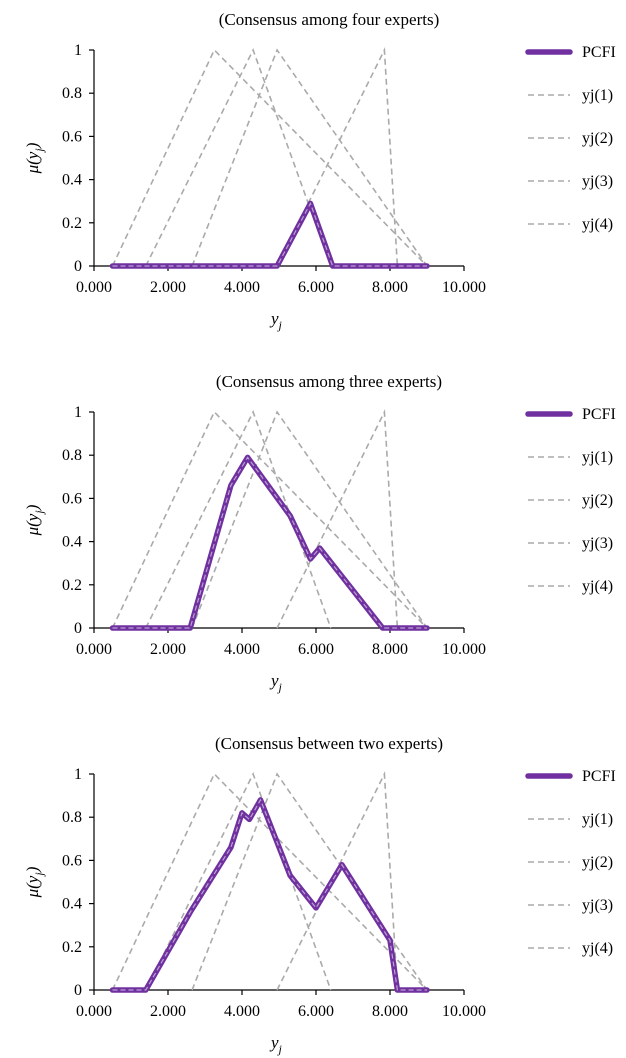 Image resolution: width=626 pixels, height=1058 pixels. I want to click on chart-title: (Consensus between two experts), so click(329, 743).